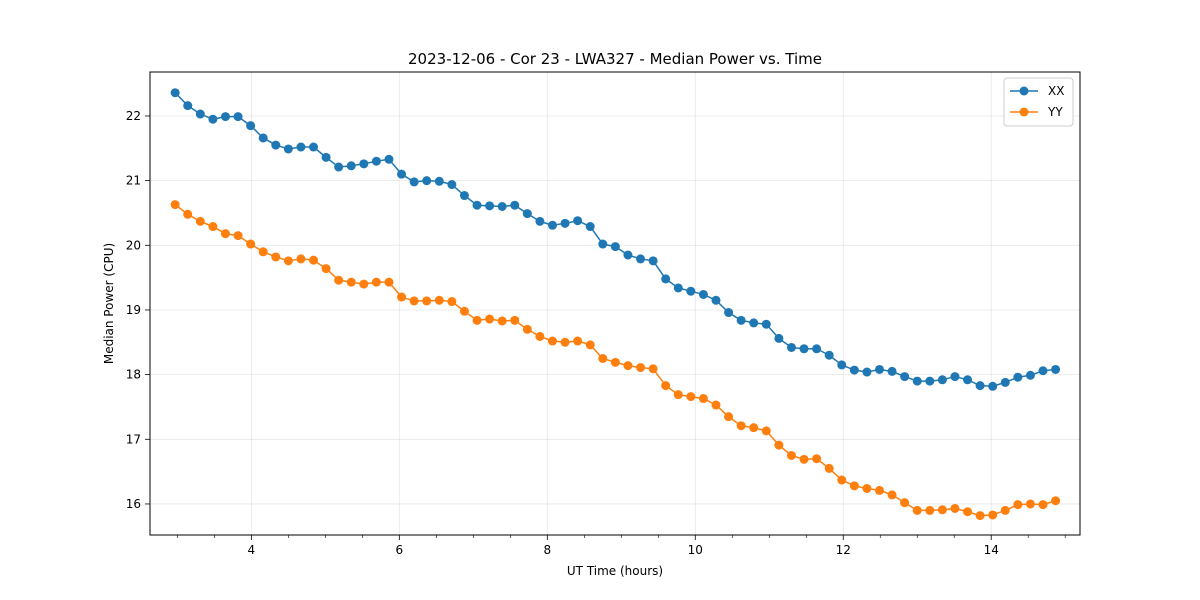 The height and width of the screenshot is (600, 1200). What do you see at coordinates (133, 245) in the screenshot?
I see `y-tick-label: 20` at bounding box center [133, 245].